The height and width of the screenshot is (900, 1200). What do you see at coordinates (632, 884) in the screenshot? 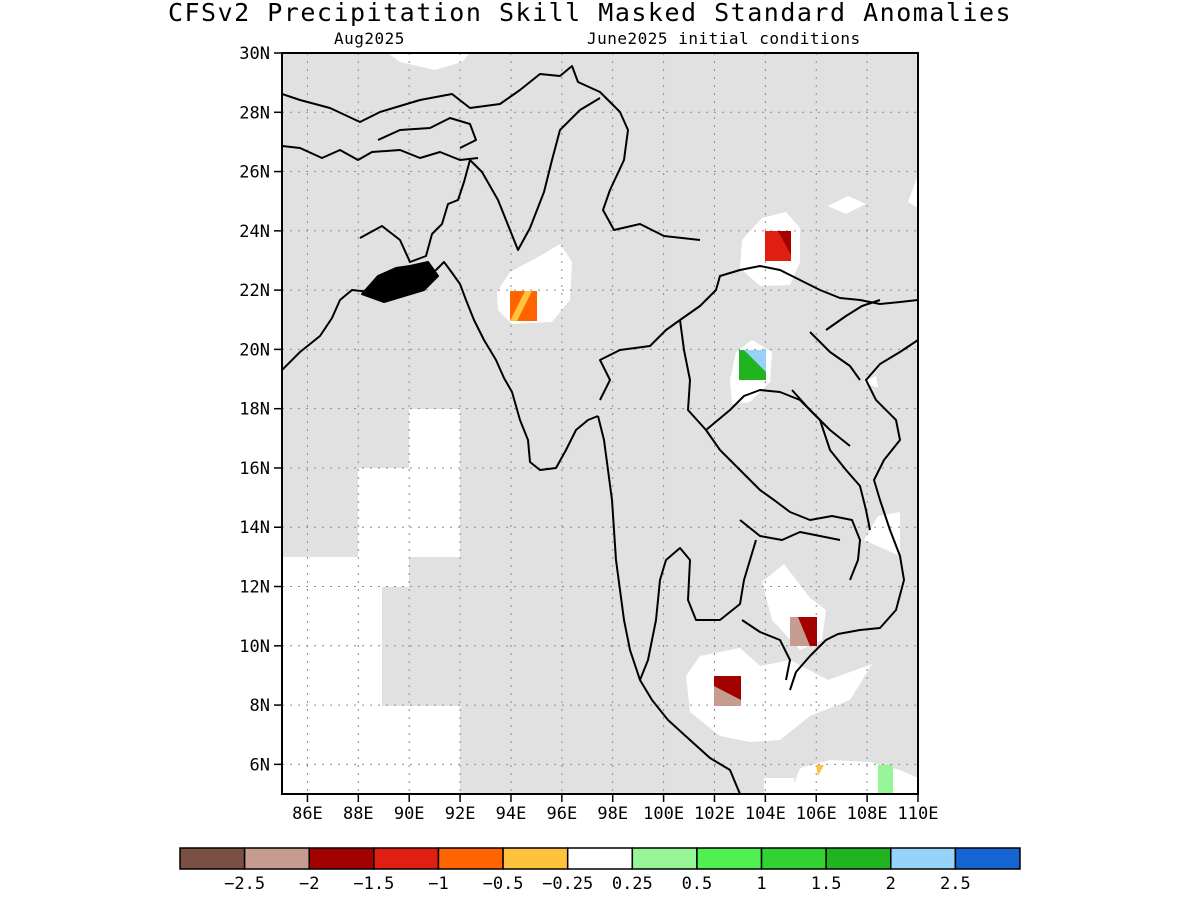
I see `colorbar-label: 0.25` at bounding box center [632, 884].